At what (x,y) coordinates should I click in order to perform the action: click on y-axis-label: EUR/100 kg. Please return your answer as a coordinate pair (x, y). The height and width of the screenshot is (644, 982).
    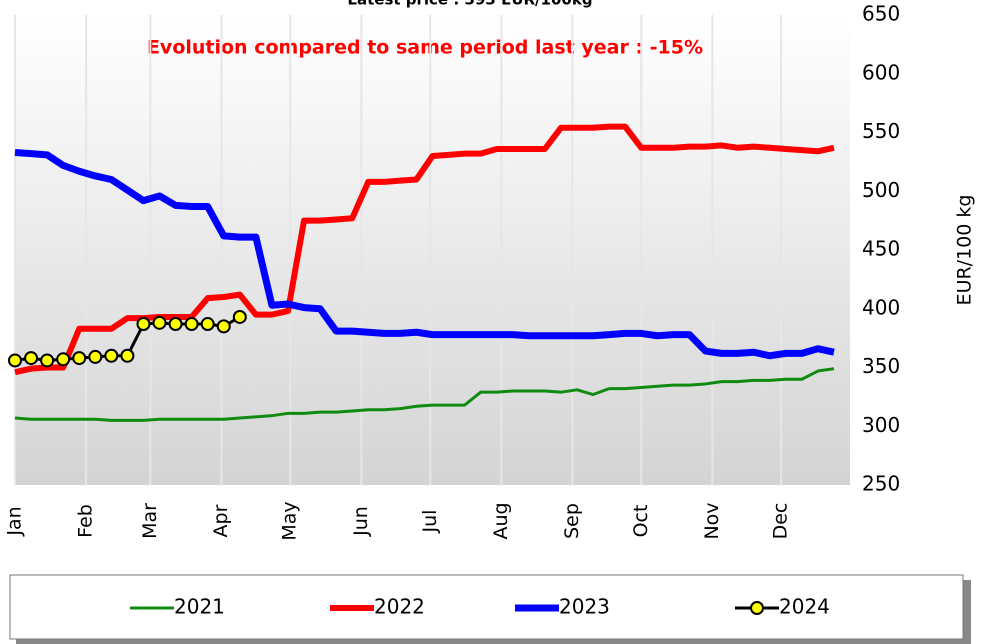
    Looking at the image, I should click on (965, 250).